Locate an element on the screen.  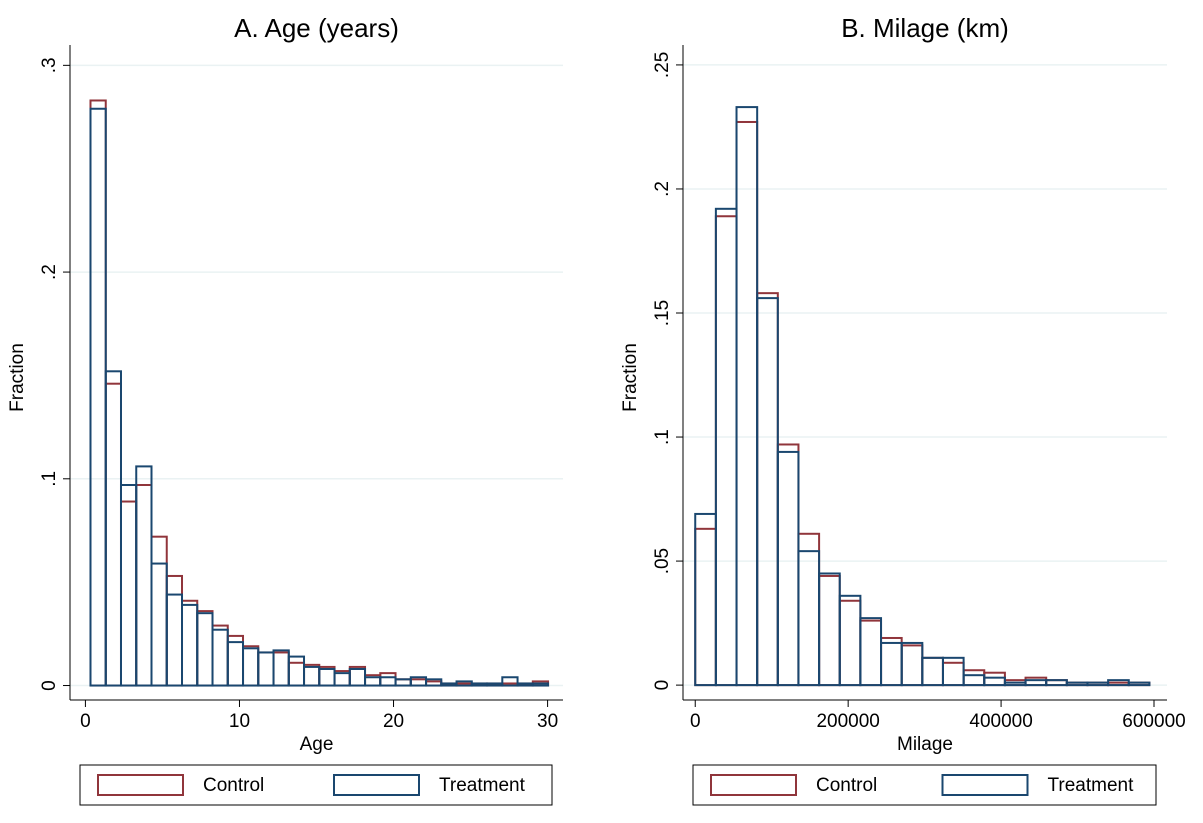
x-tick-label: 600000 is located at coordinates (1153, 721).